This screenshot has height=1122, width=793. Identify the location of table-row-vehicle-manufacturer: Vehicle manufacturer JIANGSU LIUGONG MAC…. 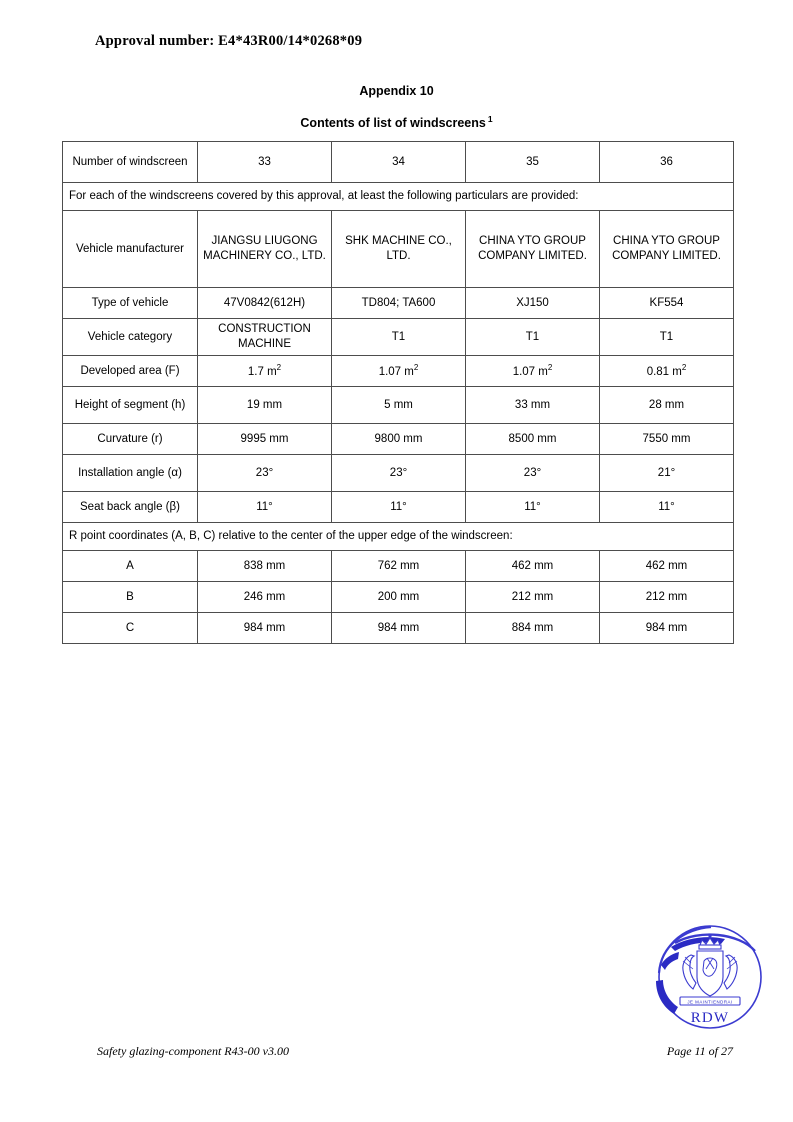
(398, 249).